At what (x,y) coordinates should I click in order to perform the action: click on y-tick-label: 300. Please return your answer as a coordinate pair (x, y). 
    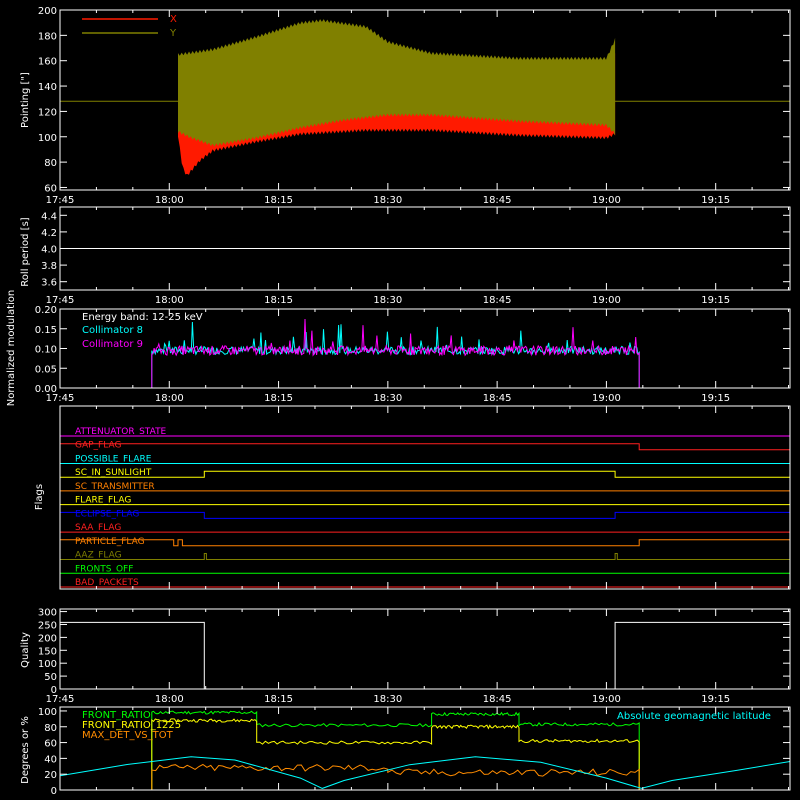
    Looking at the image, I should click on (47, 613).